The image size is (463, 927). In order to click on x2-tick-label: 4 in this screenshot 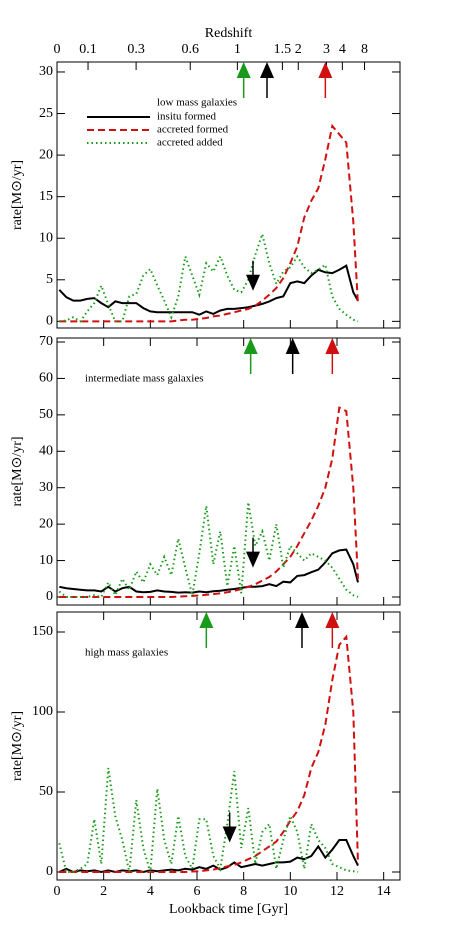, I will do `click(342, 49)`.